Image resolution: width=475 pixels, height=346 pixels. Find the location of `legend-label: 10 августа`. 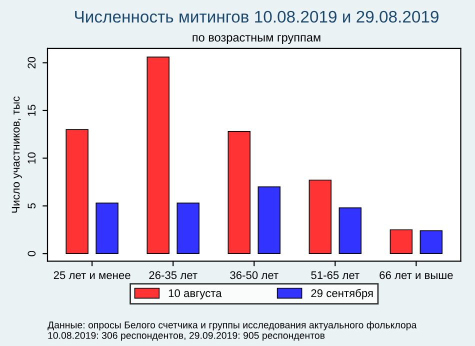

legend-label: 10 августа is located at coordinates (195, 294).